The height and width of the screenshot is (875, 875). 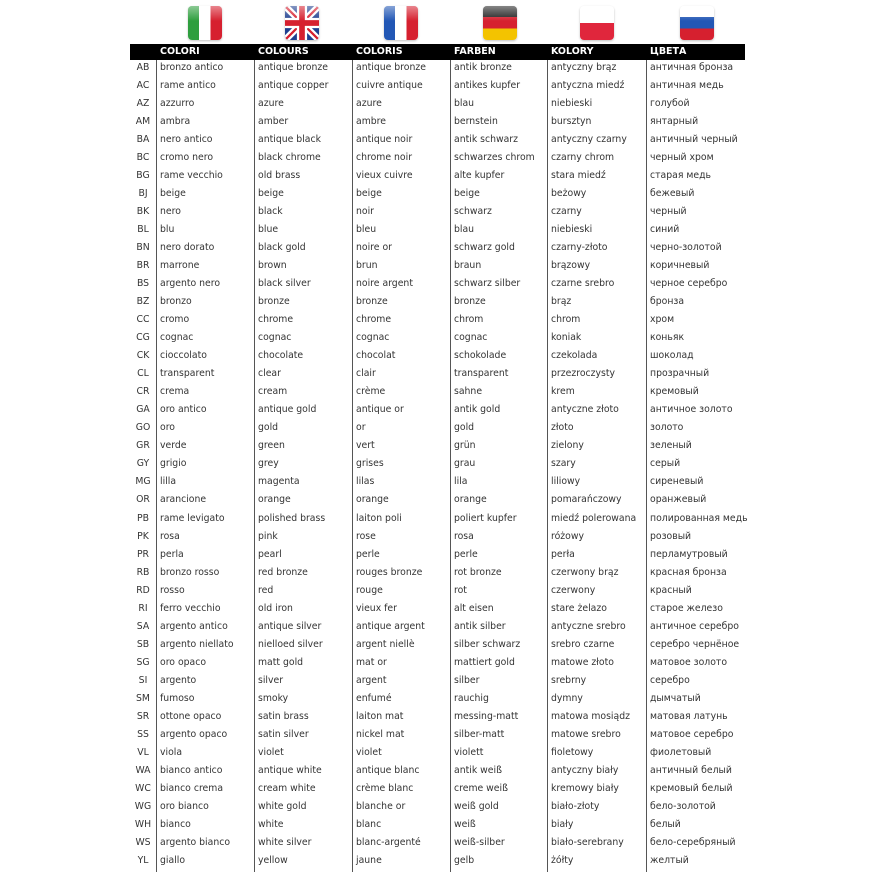 I want to click on color-name: brązowy, so click(x=571, y=266).